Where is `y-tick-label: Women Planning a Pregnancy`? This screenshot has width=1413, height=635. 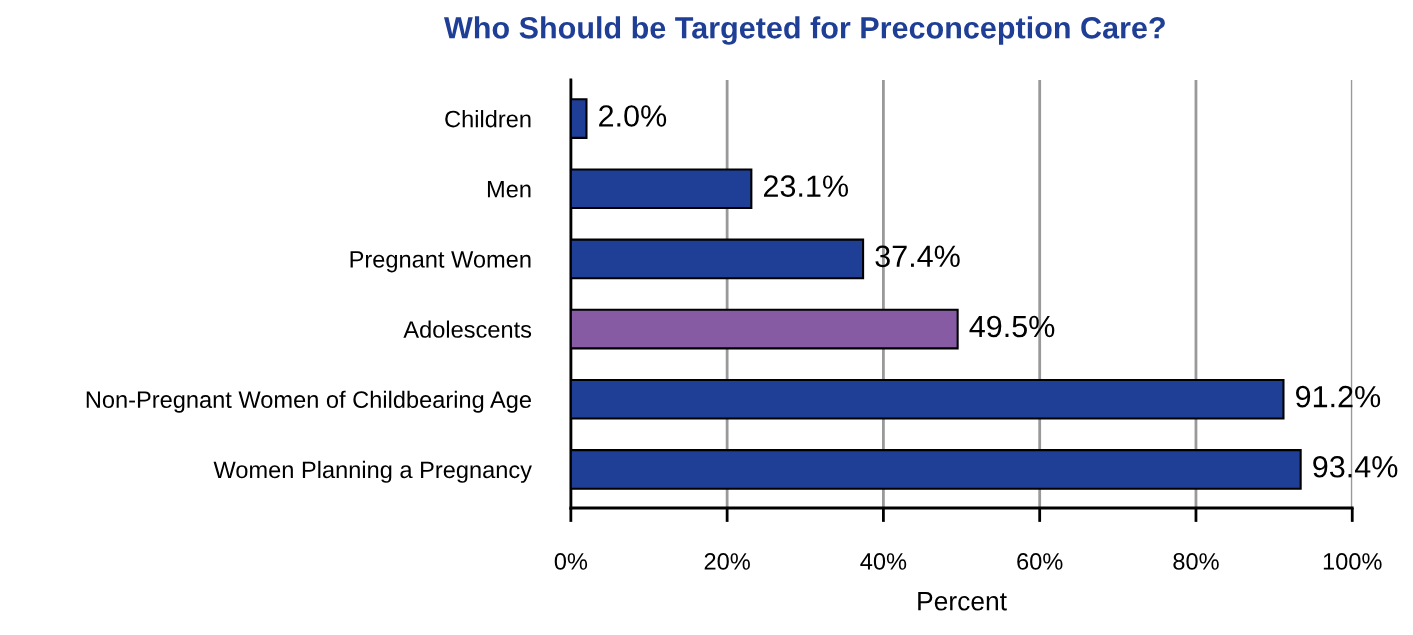 y-tick-label: Women Planning a Pregnancy is located at coordinates (372, 471).